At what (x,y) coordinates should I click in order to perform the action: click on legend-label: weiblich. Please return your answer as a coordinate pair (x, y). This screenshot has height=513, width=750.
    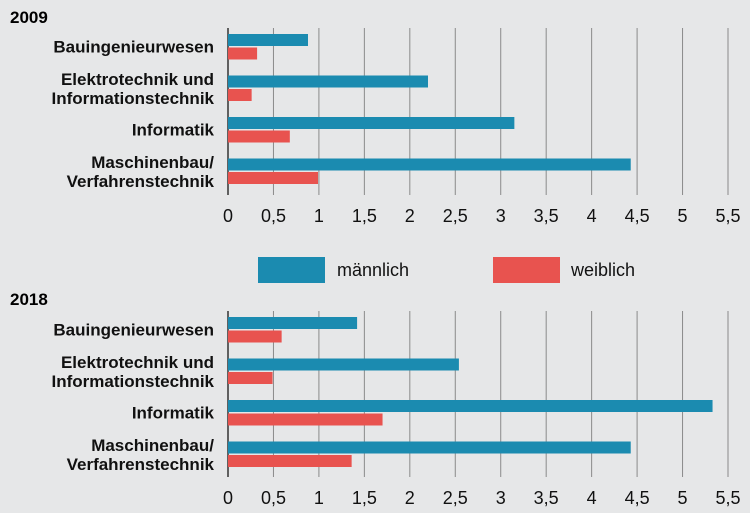
    Looking at the image, I should click on (602, 270).